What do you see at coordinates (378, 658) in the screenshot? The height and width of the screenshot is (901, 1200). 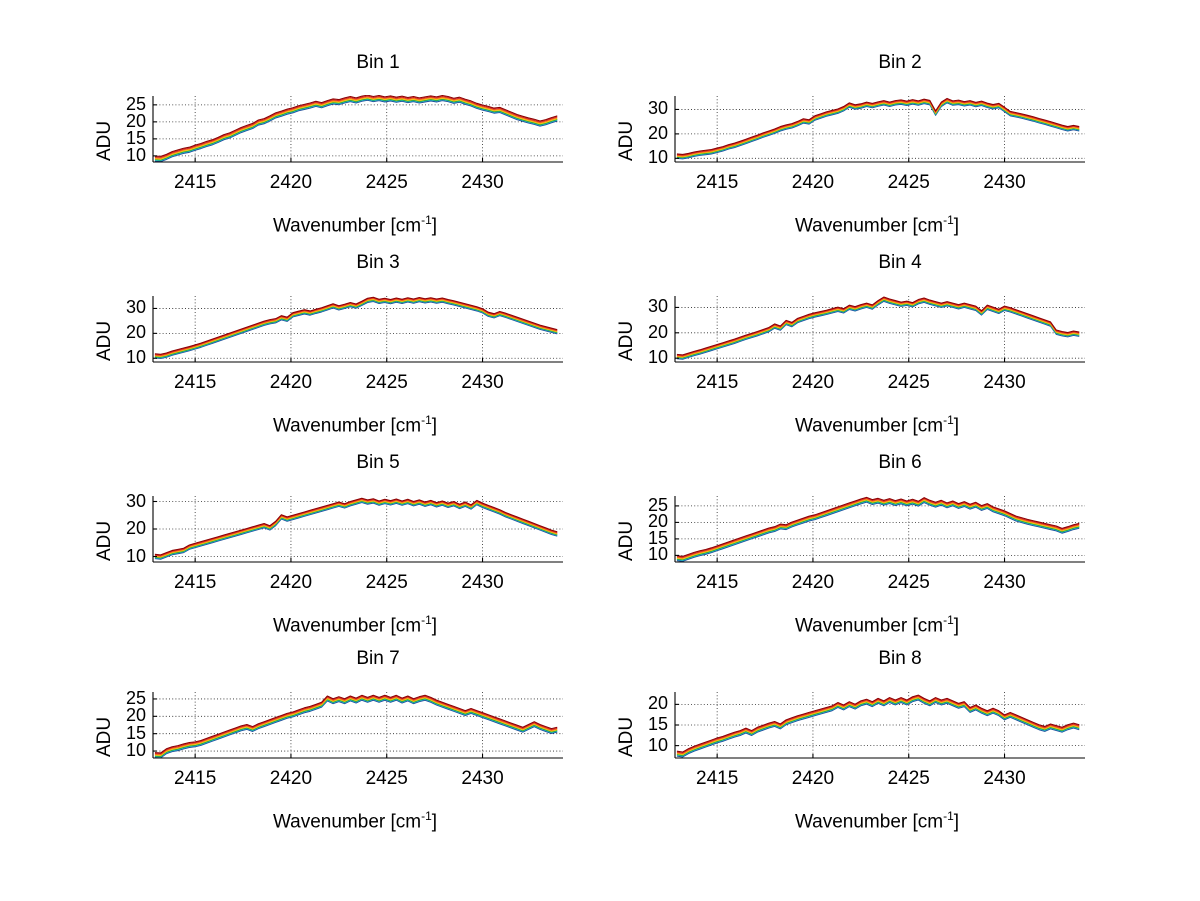 I see `subplot-title: Bin 7` at bounding box center [378, 658].